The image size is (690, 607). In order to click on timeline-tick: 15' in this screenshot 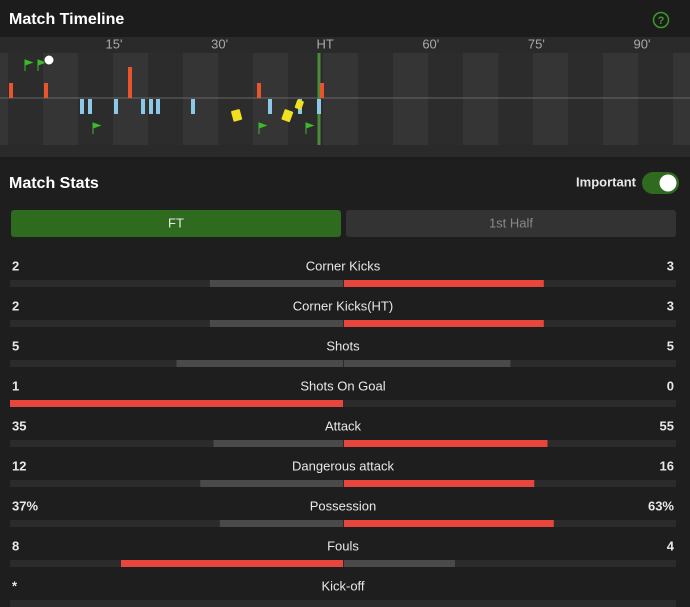, I will do `click(114, 43)`.